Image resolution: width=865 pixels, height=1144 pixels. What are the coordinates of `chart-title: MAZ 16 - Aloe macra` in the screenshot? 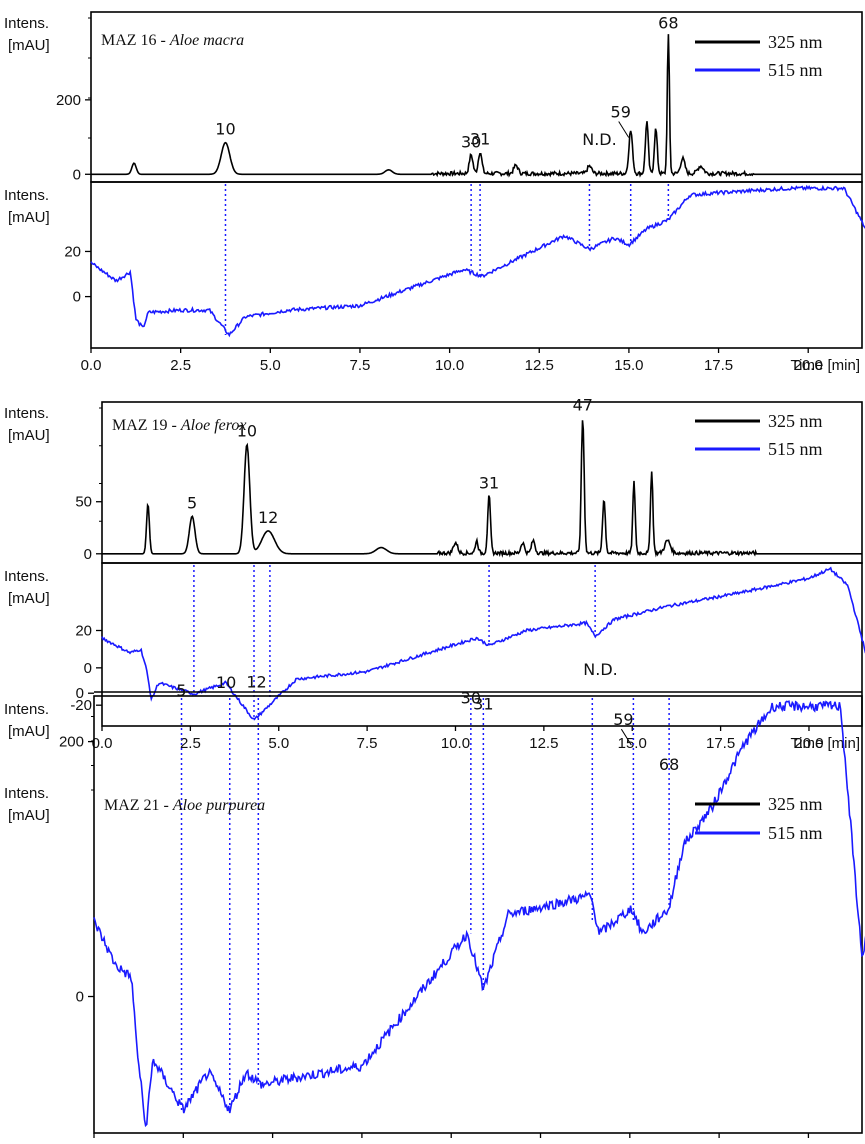 It's located at (172, 40).